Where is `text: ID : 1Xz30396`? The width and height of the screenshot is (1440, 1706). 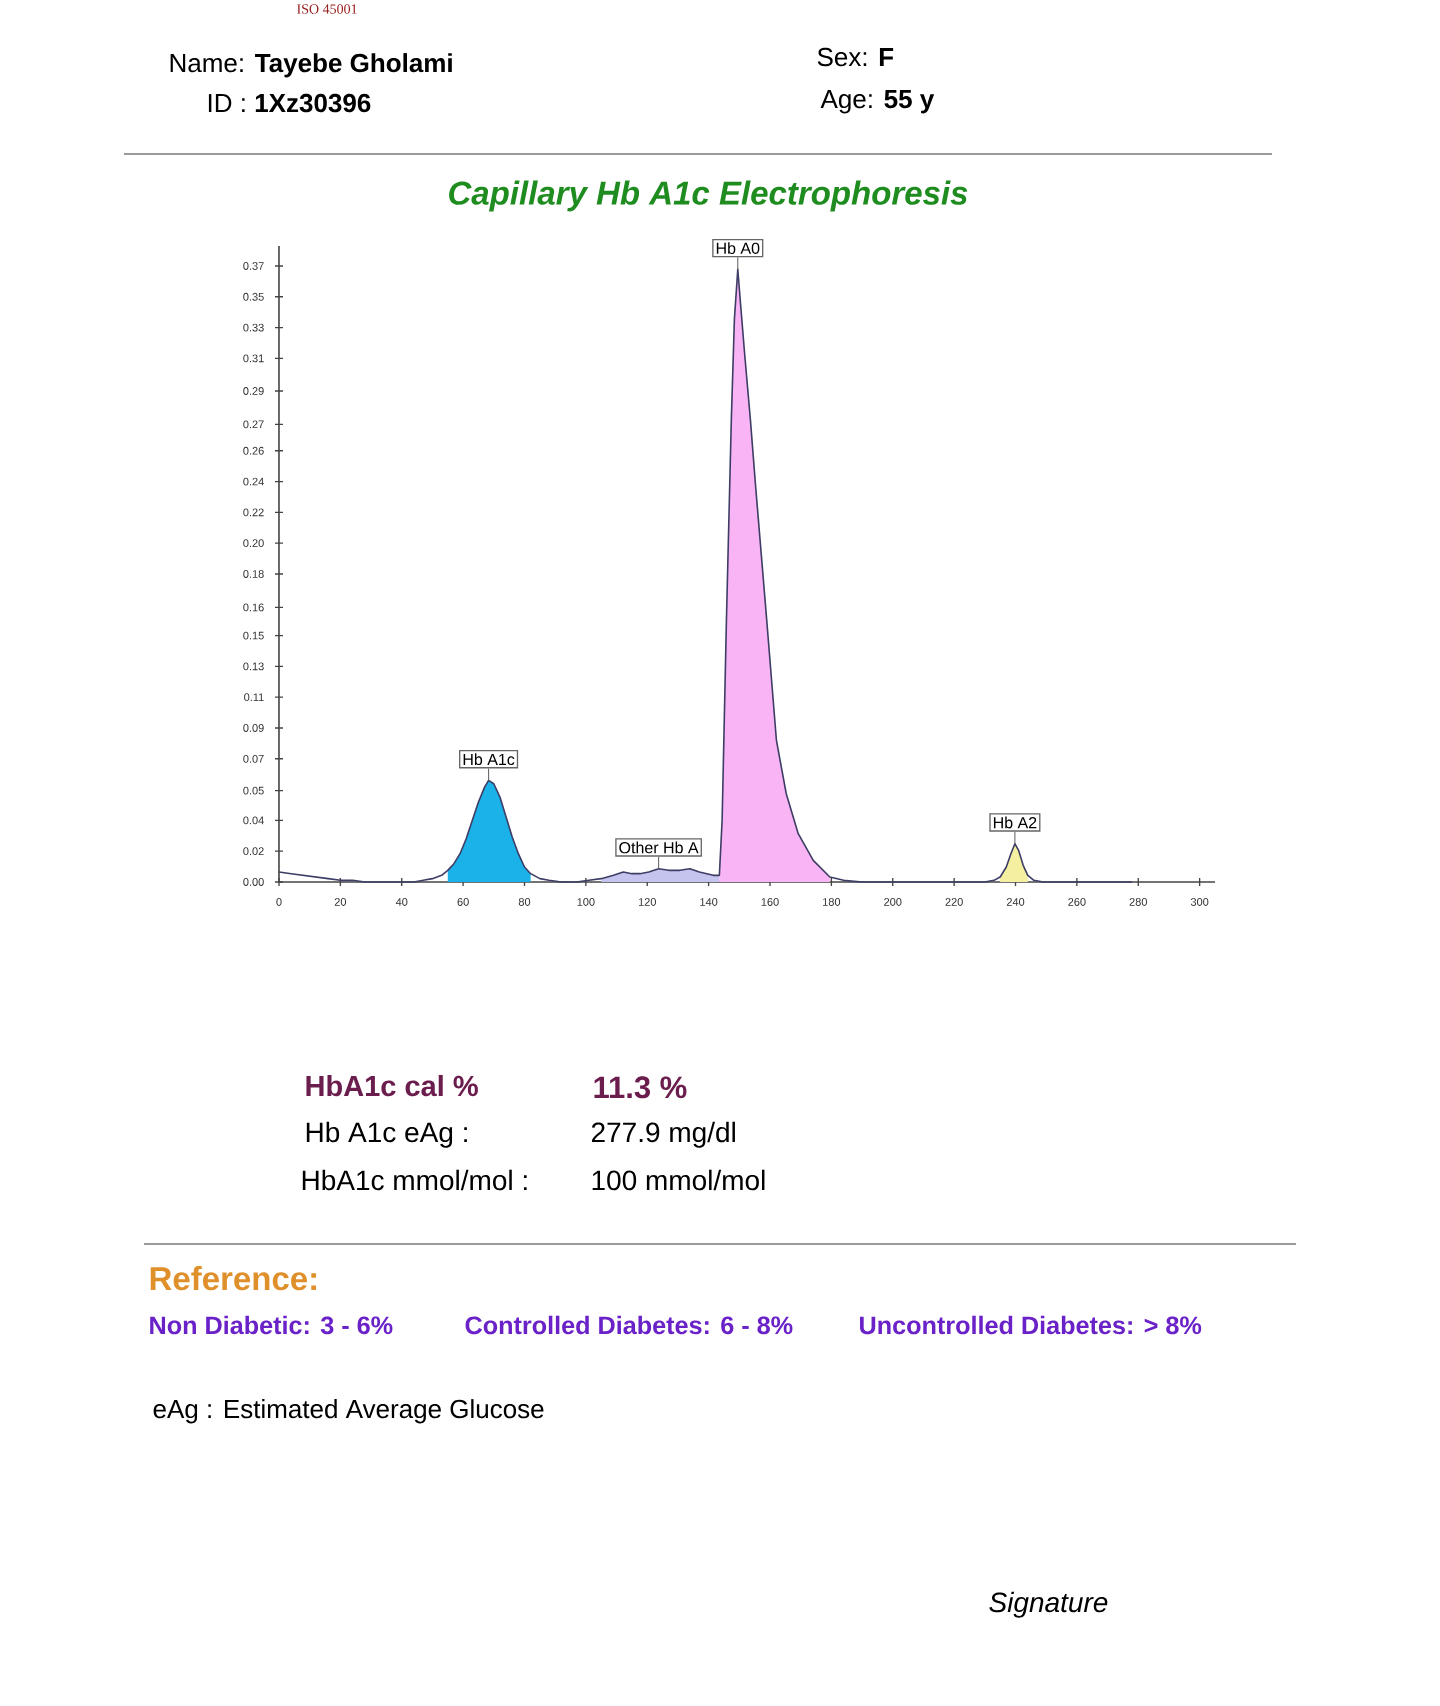 text: ID : 1Xz30396 is located at coordinates (289, 103).